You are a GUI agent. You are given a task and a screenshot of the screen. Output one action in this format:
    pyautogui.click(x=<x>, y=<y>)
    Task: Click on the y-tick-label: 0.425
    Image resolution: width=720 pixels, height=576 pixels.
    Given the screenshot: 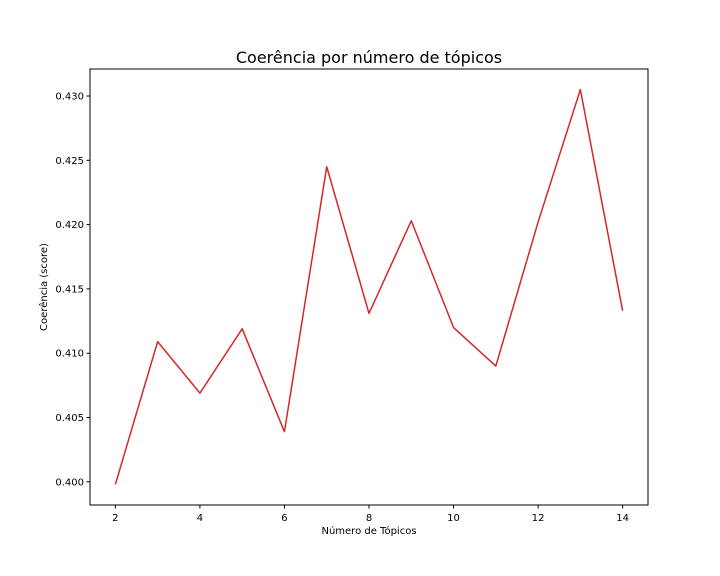 What is the action you would take?
    pyautogui.click(x=69, y=161)
    